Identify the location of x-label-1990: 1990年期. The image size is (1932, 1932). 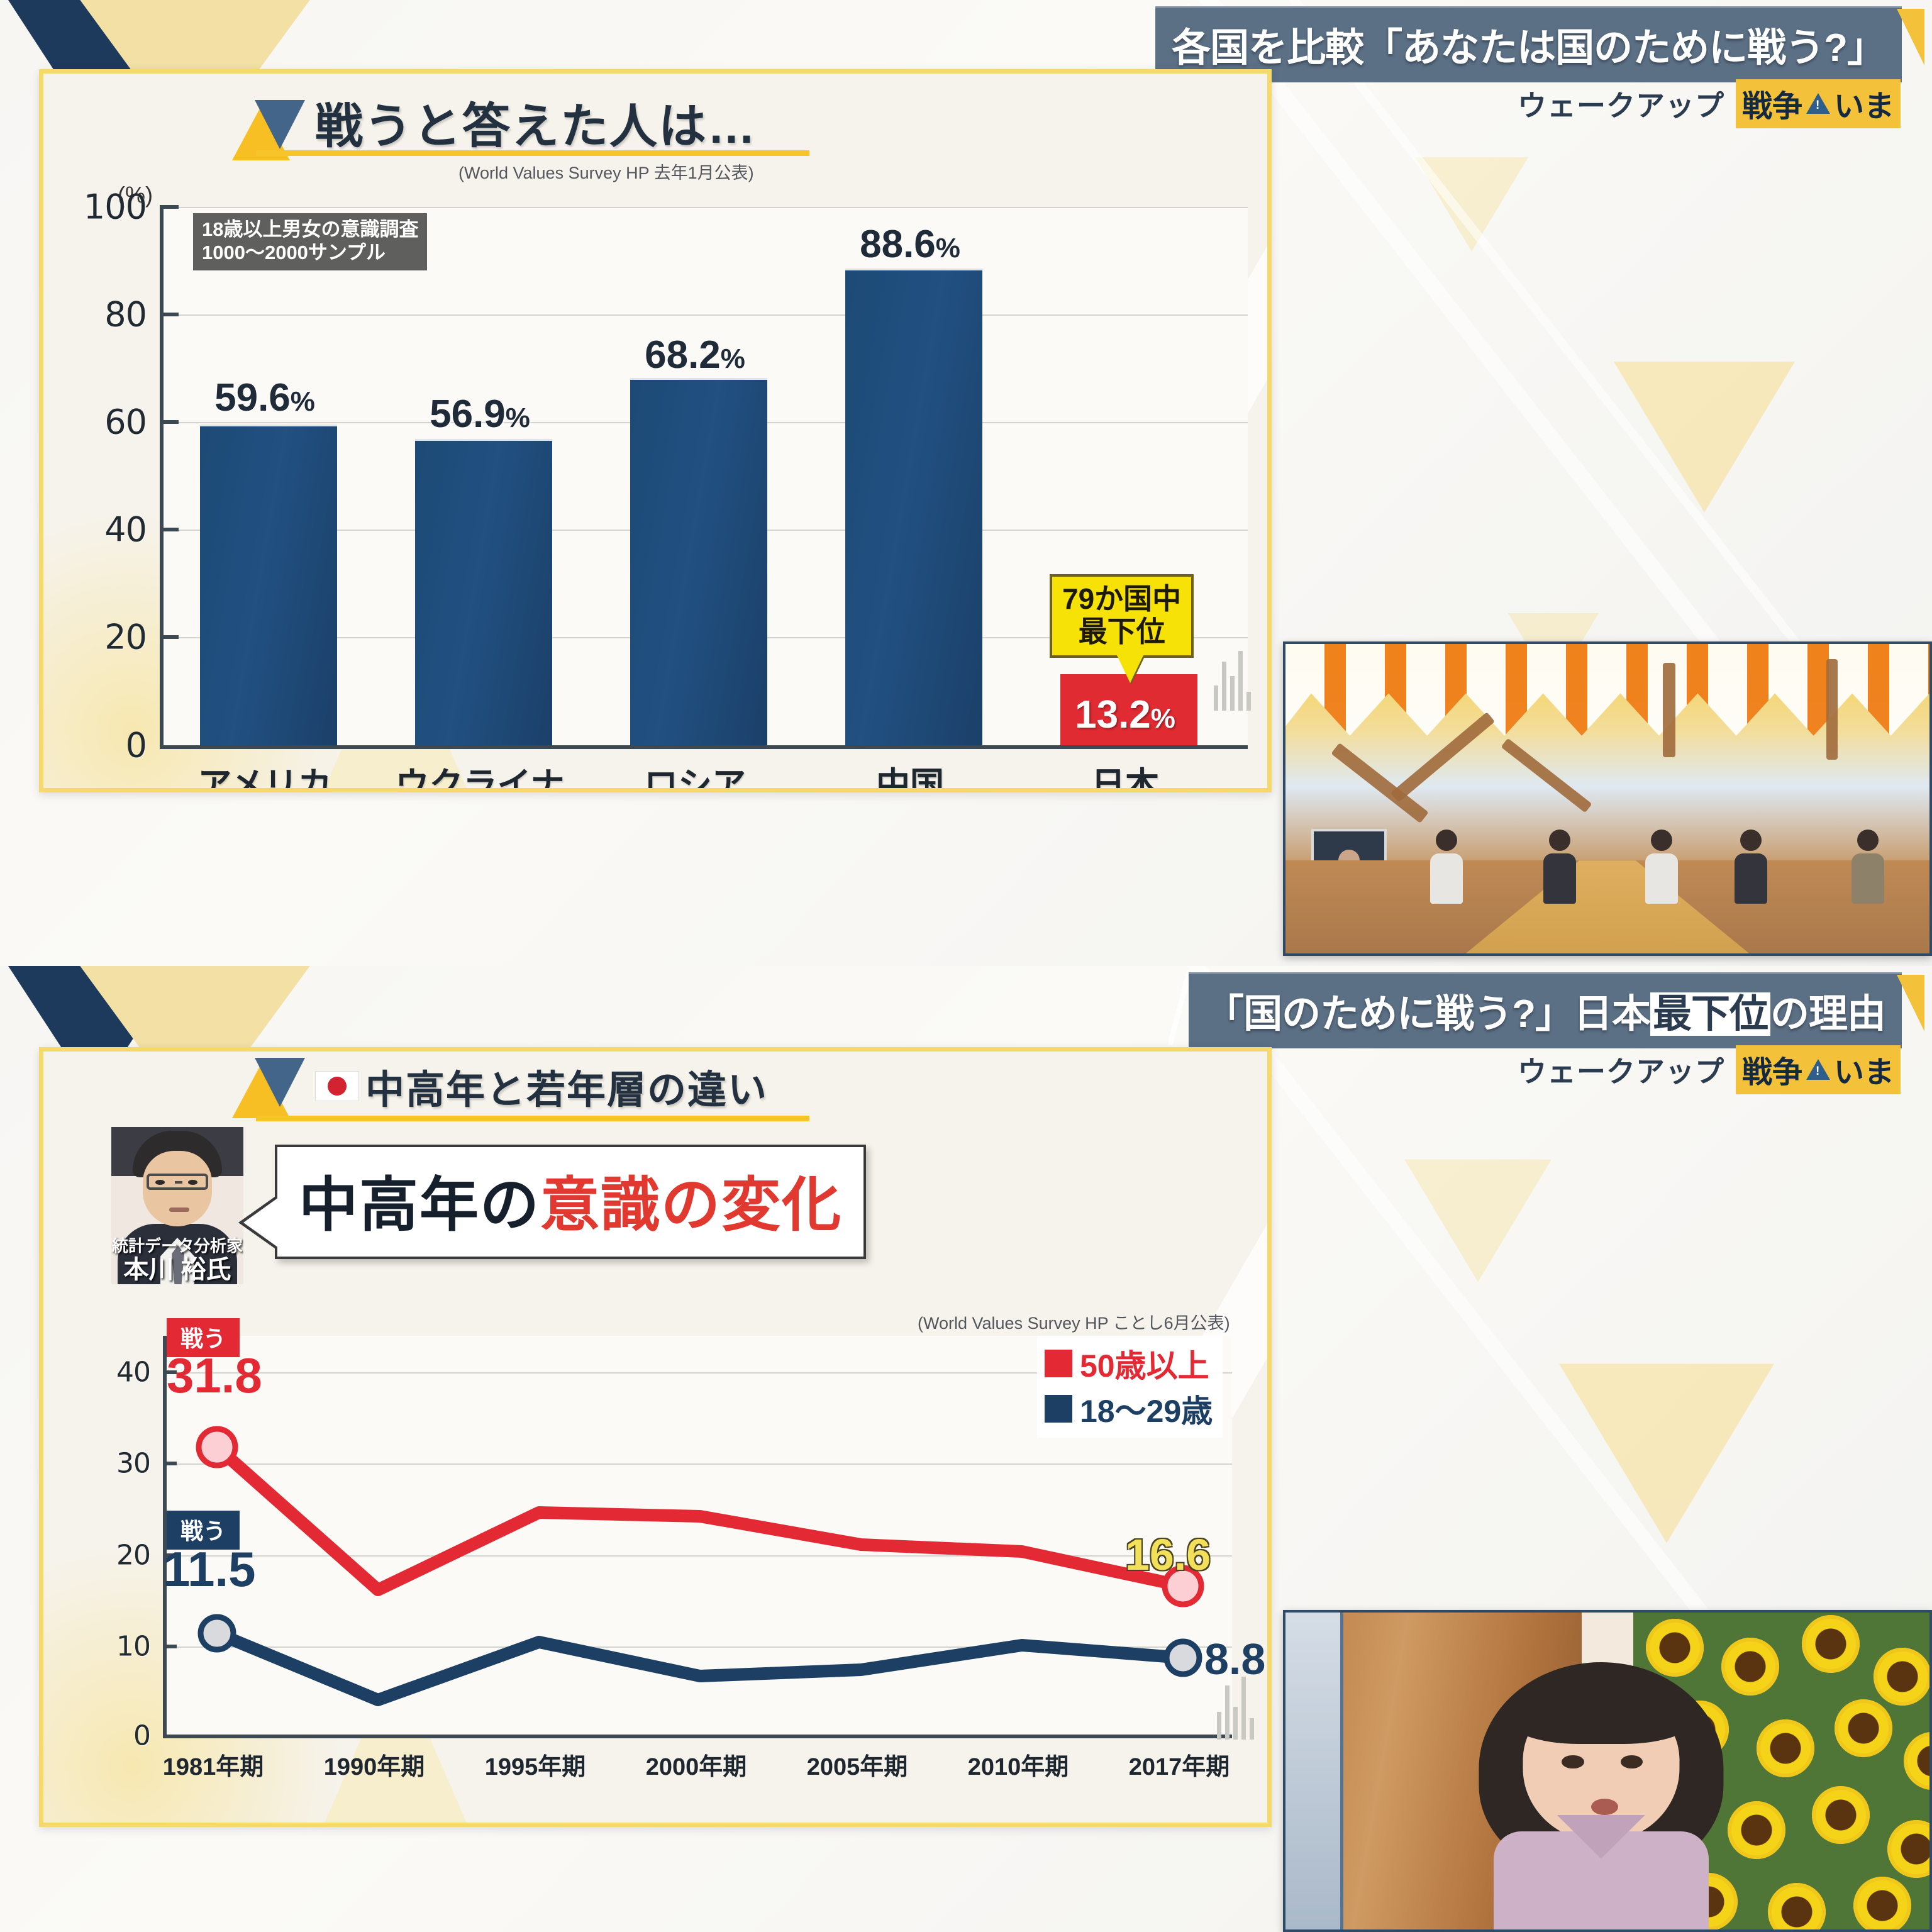
(374, 1767).